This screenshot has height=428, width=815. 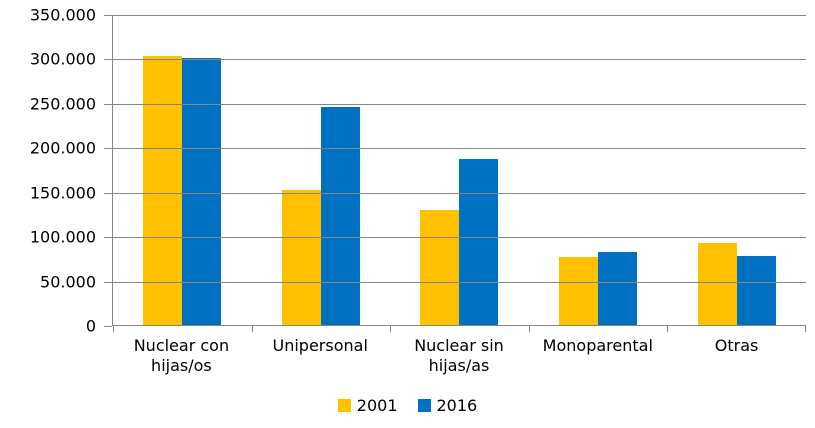 What do you see at coordinates (457, 405) in the screenshot?
I see `legend-label: 2016` at bounding box center [457, 405].